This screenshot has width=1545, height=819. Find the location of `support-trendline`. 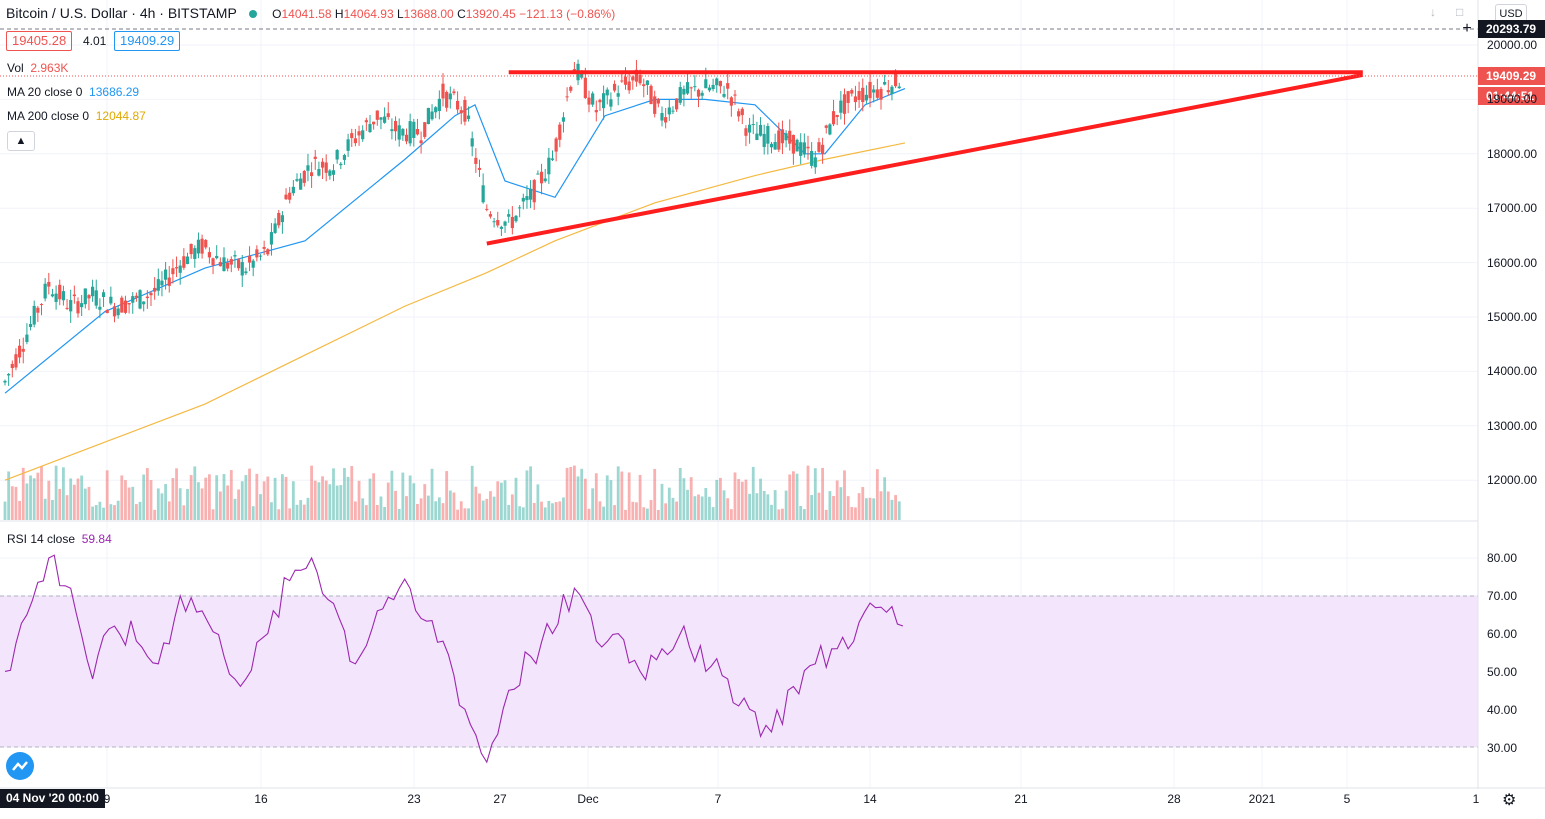

support-trendline is located at coordinates (925, 159).